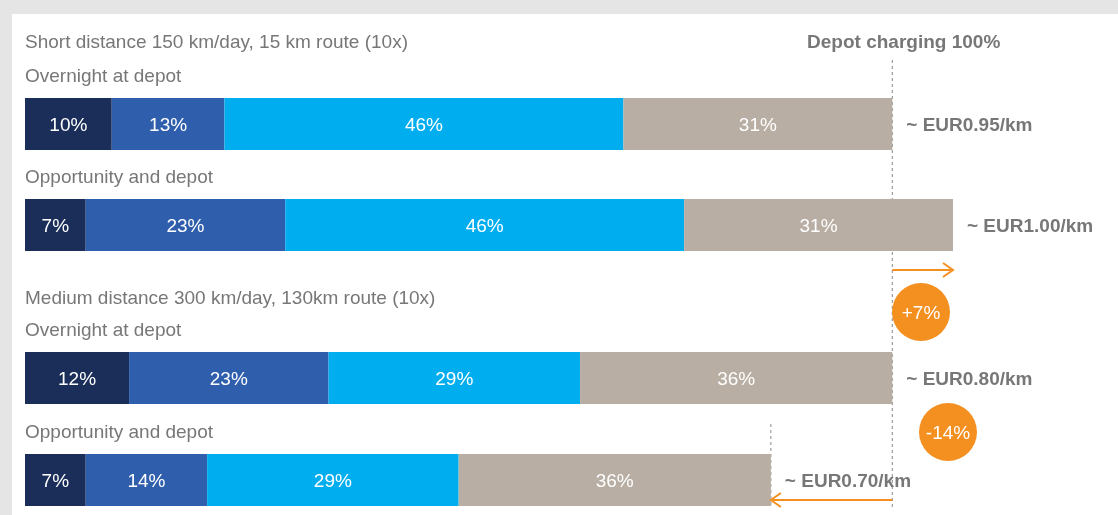 This screenshot has width=1118, height=515. What do you see at coordinates (168, 124) in the screenshot?
I see `data-label: 13%` at bounding box center [168, 124].